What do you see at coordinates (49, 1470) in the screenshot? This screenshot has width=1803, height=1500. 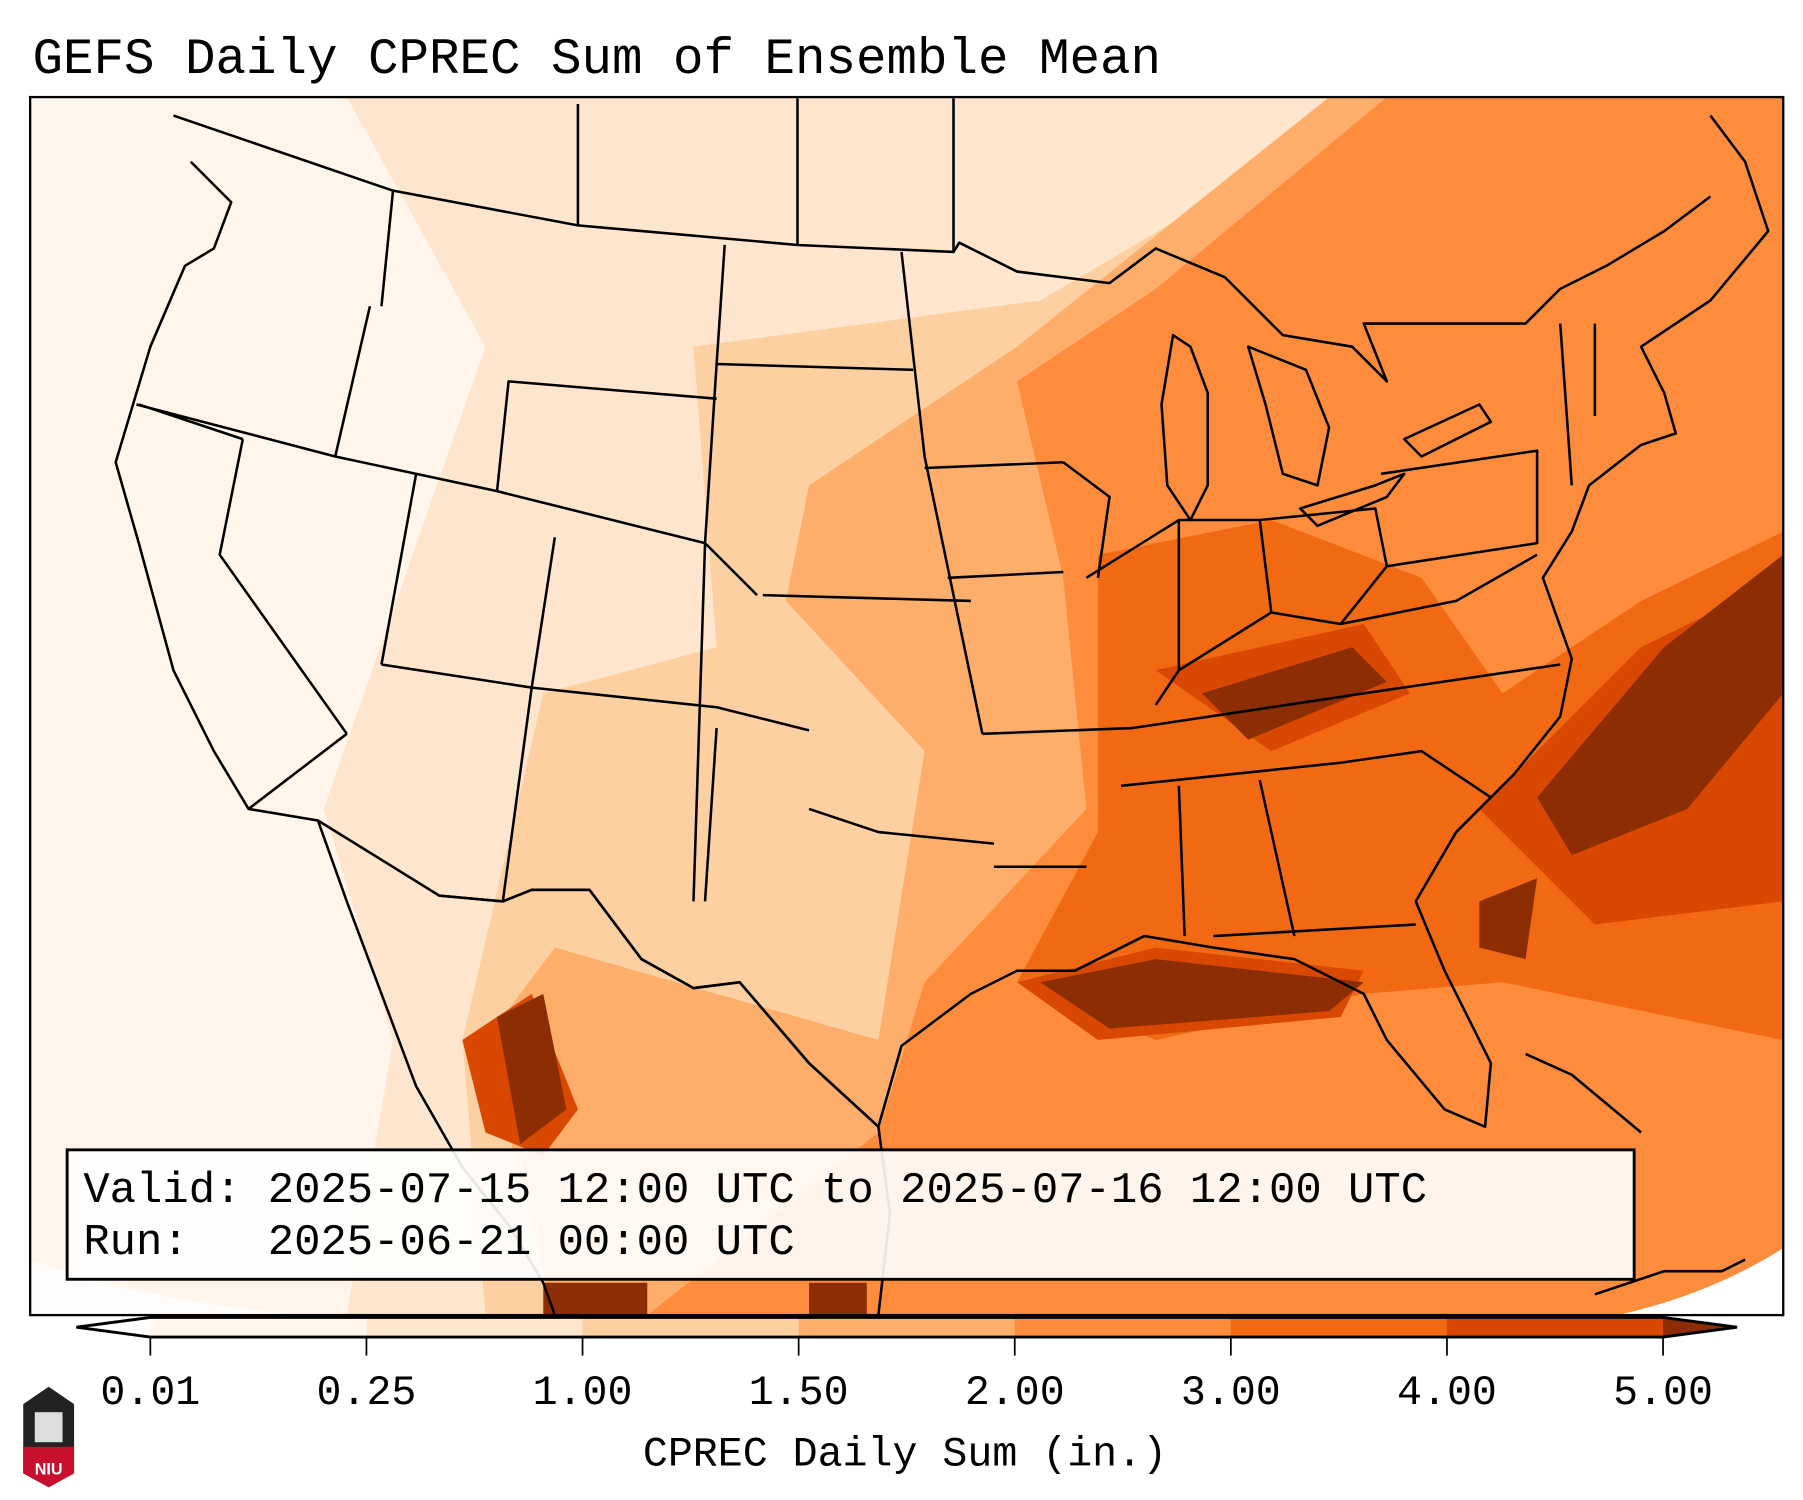 I see `niu-logo-text: NIU` at bounding box center [49, 1470].